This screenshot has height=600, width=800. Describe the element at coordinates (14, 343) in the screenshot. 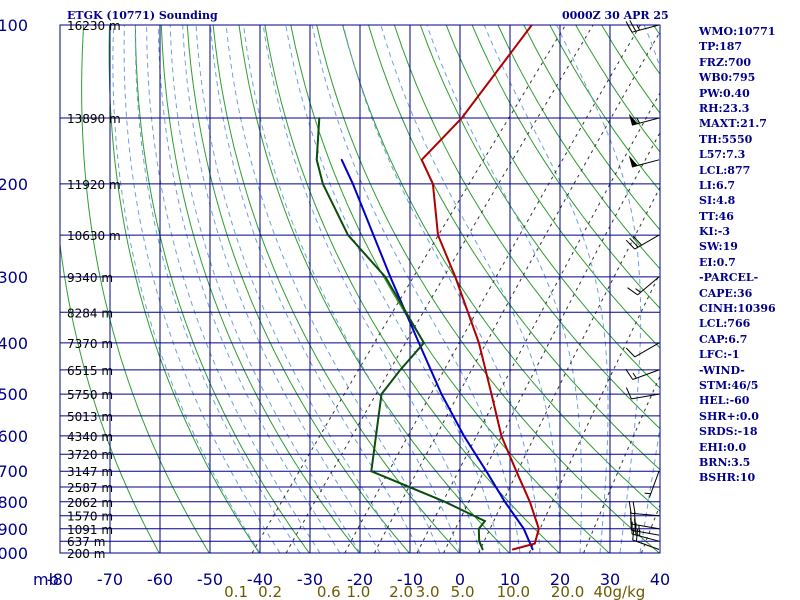

I see `pressure-tick-label: 400` at that location.